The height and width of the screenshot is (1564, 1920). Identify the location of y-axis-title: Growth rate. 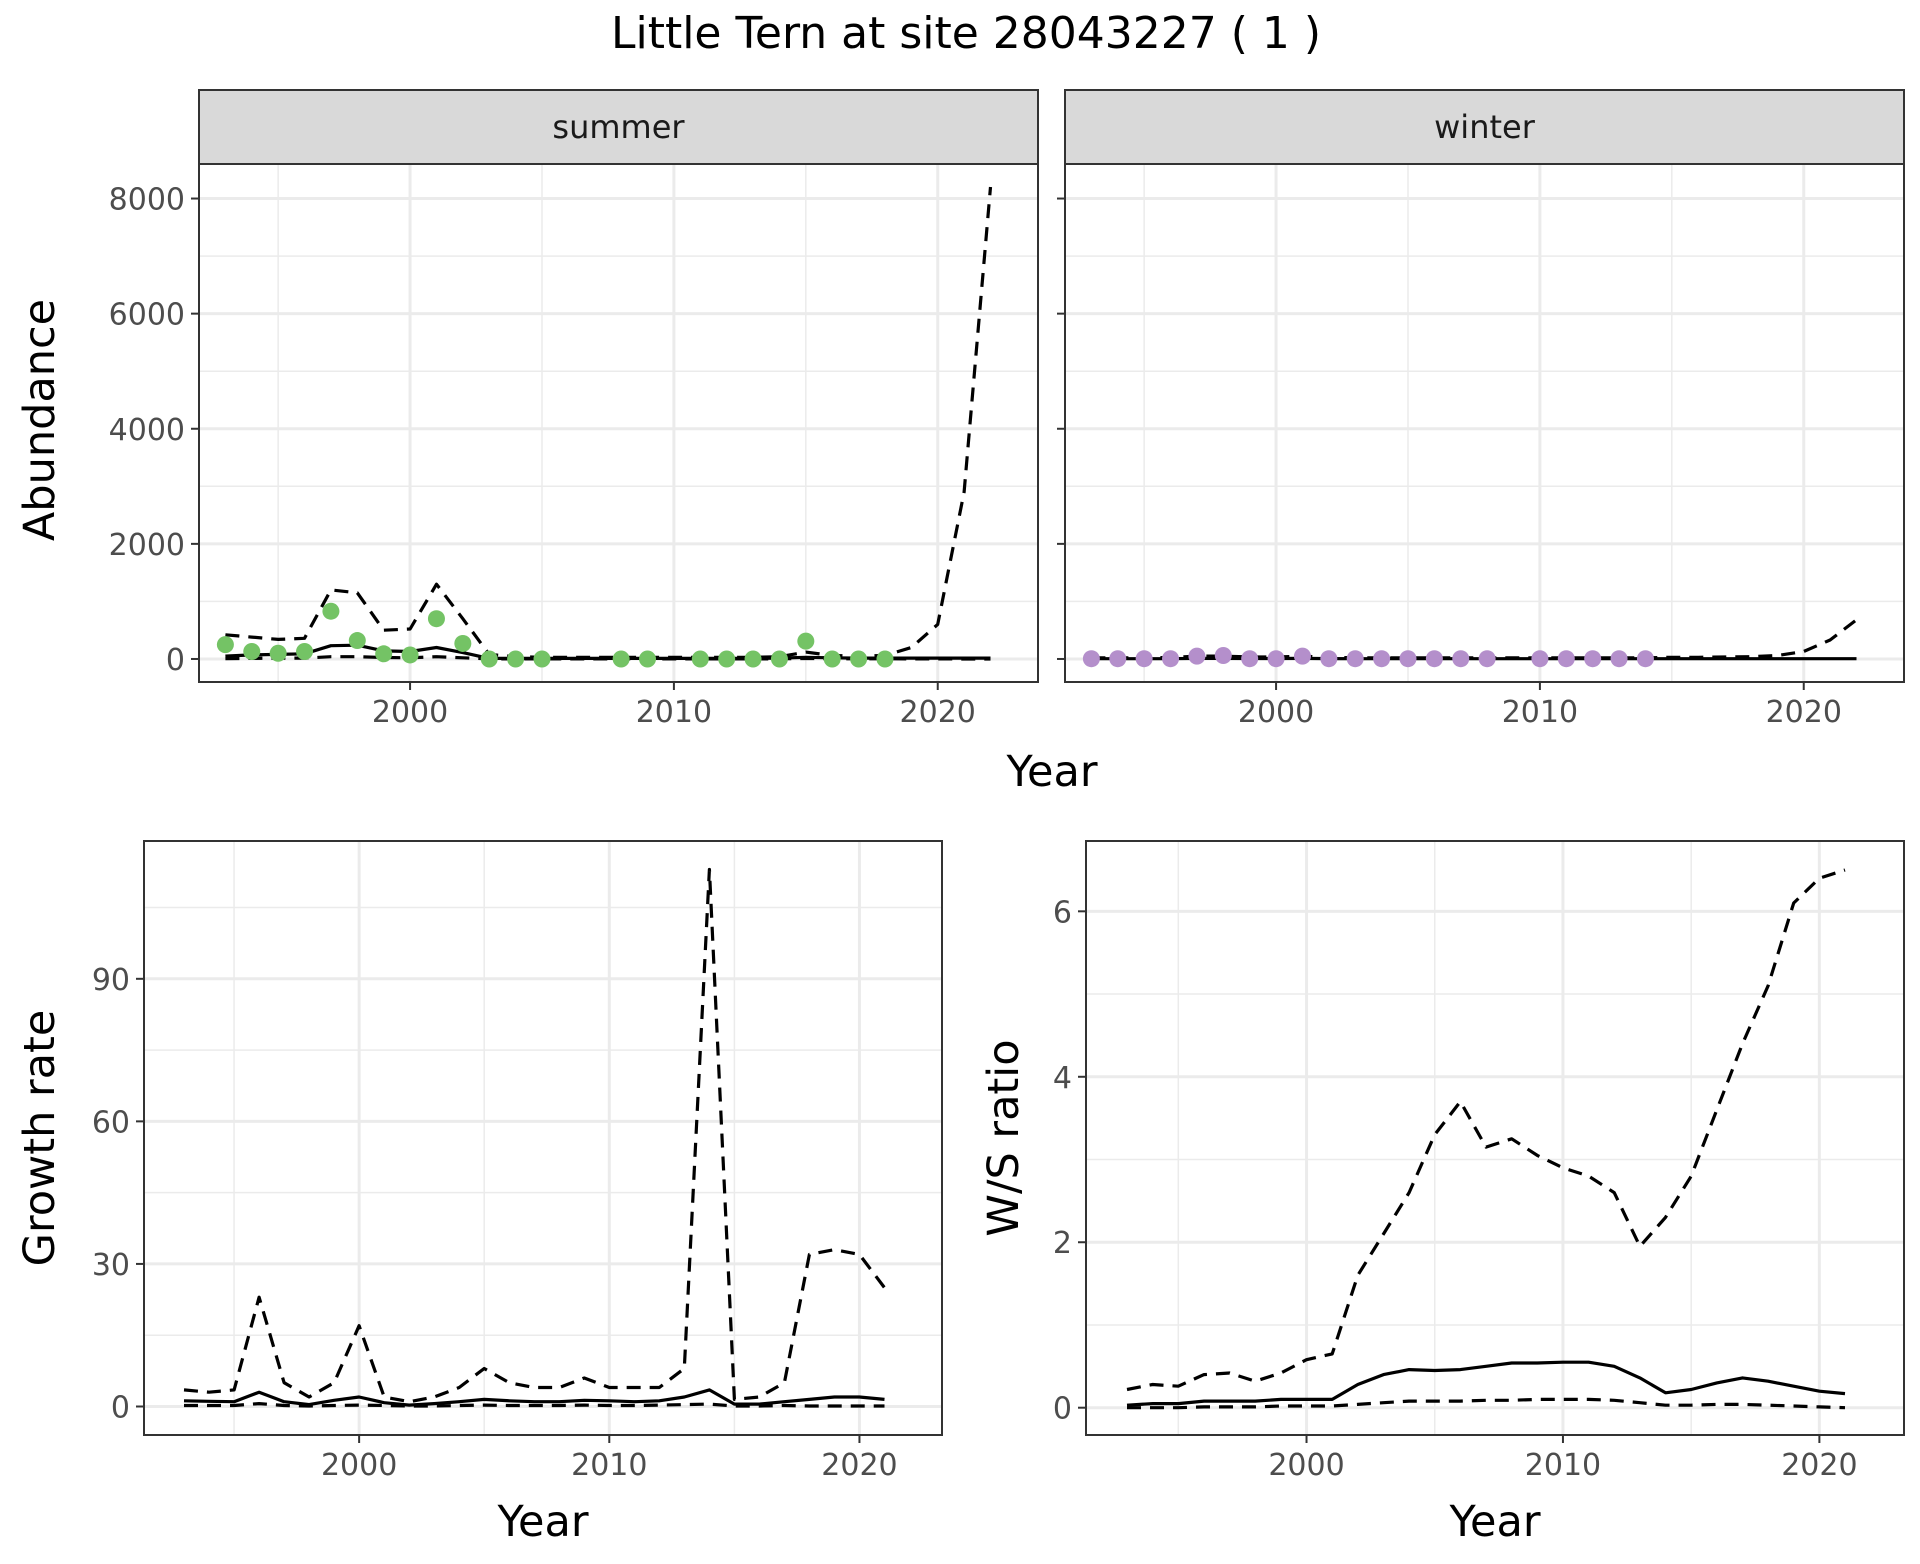
(40, 1138).